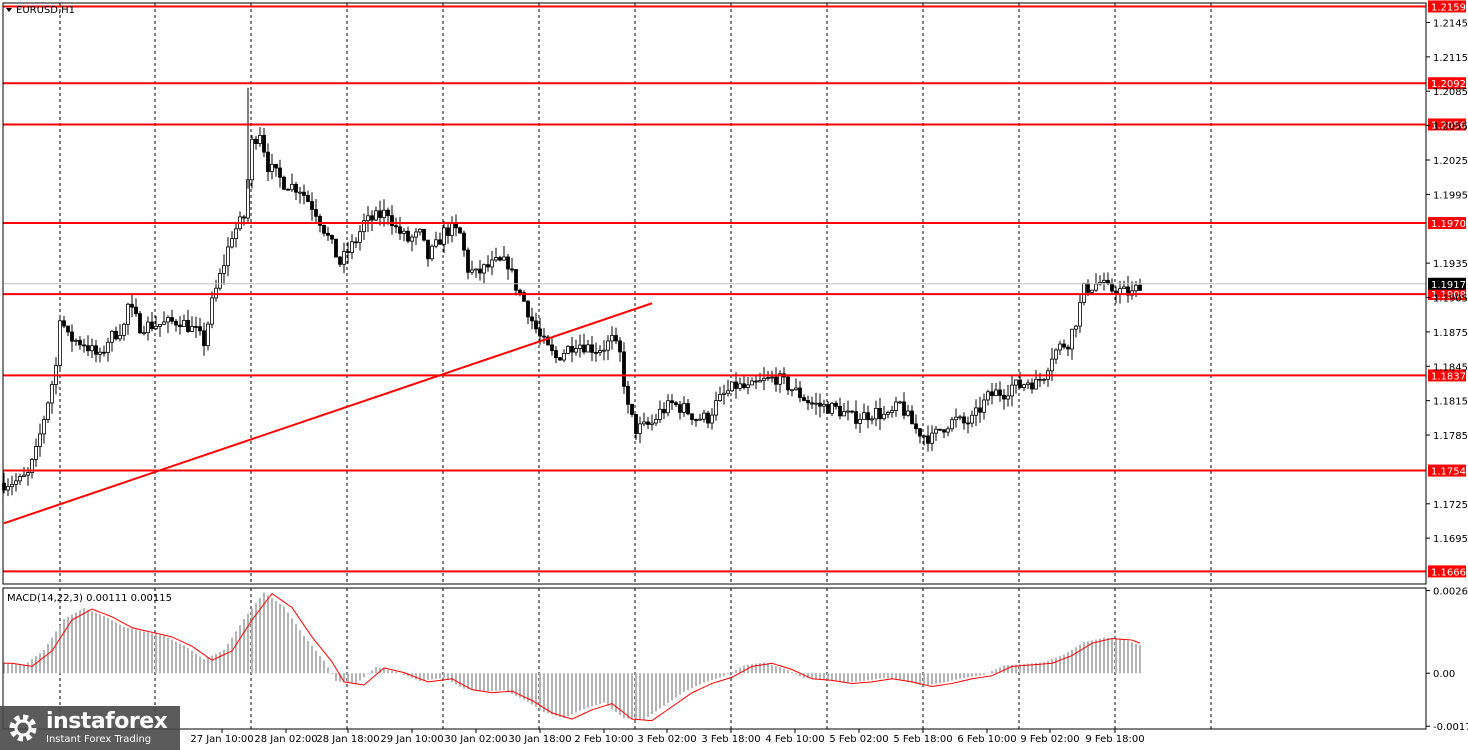  What do you see at coordinates (1450, 264) in the screenshot?
I see `price-tick-label: 1.1935` at bounding box center [1450, 264].